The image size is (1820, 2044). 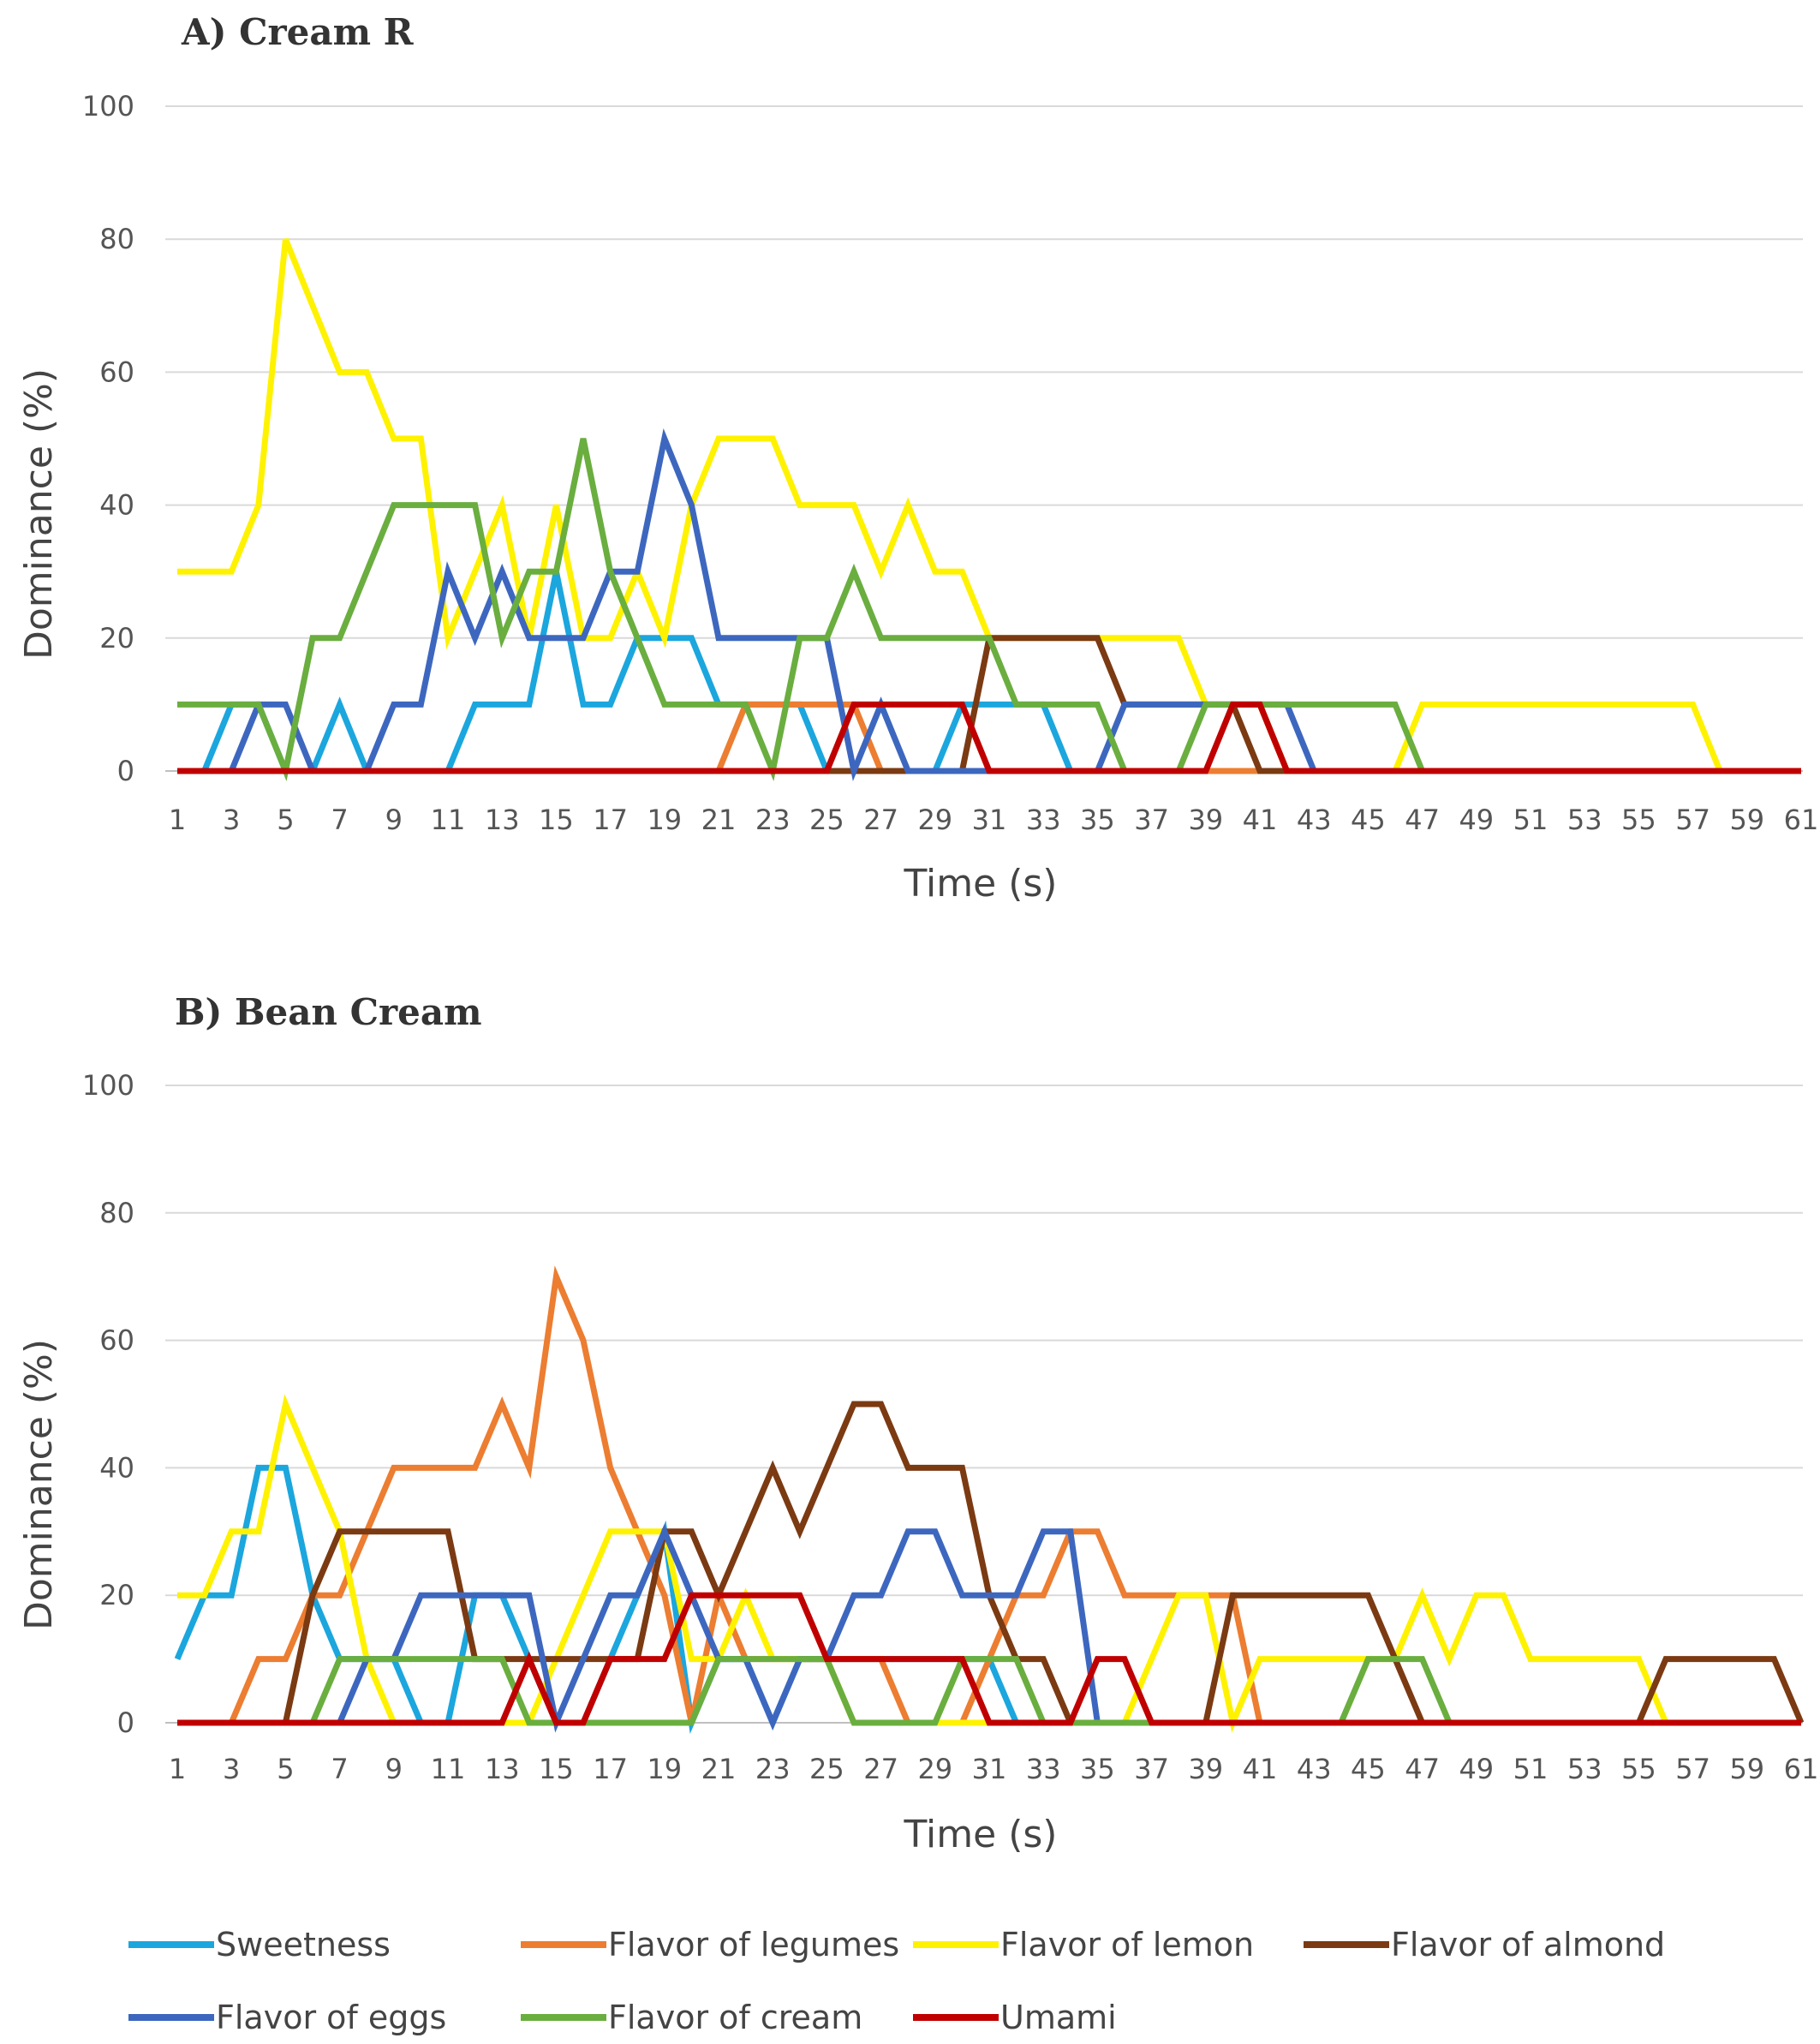 I want to click on legend-label-flavor-of-eggs: Flavor of eggs, so click(x=331, y=2017).